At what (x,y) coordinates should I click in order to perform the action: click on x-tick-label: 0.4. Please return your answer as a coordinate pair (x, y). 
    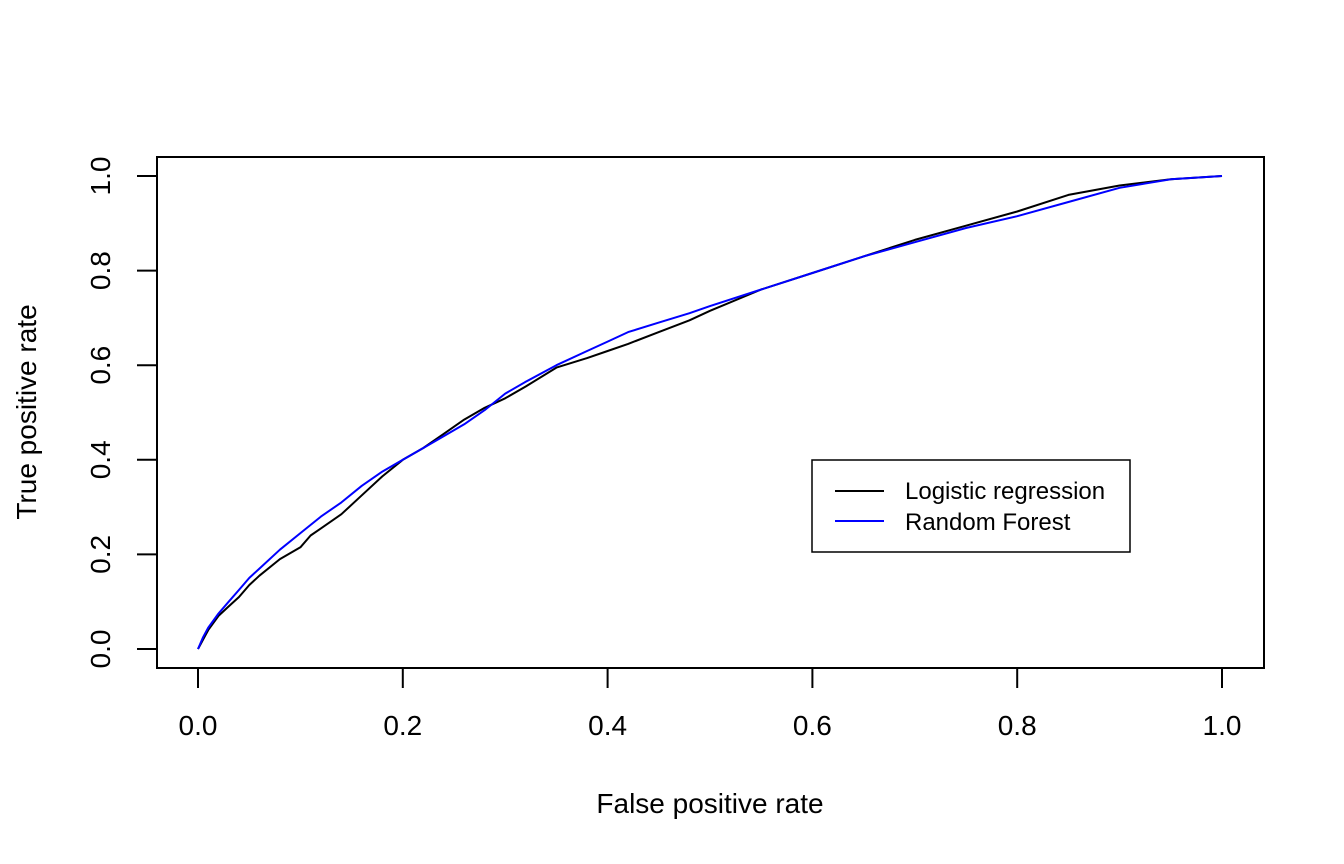
    Looking at the image, I should click on (607, 725).